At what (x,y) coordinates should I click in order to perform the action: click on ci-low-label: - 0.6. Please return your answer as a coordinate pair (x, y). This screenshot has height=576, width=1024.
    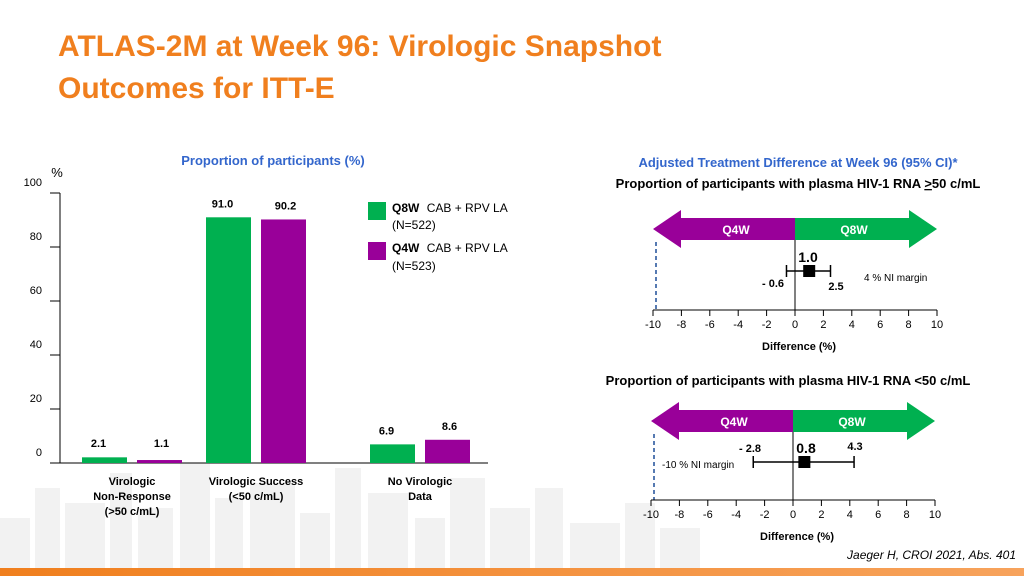
    Looking at the image, I should click on (773, 284).